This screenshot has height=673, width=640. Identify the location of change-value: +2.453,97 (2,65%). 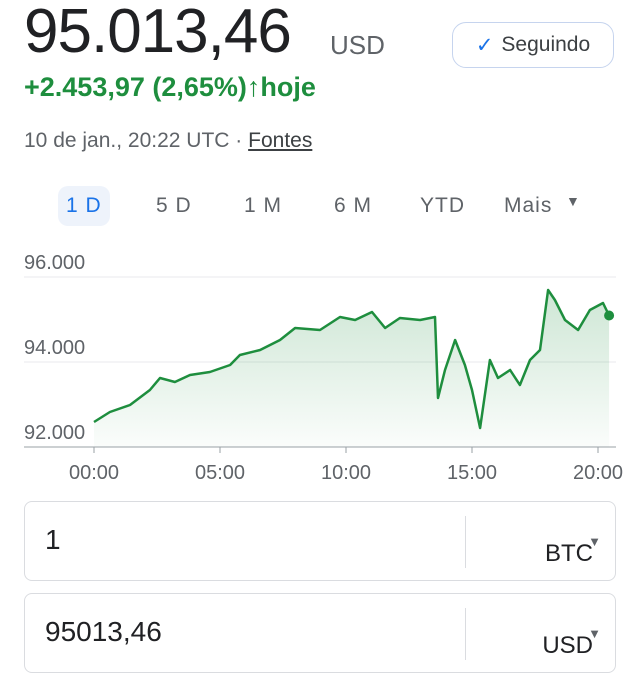
(135, 87).